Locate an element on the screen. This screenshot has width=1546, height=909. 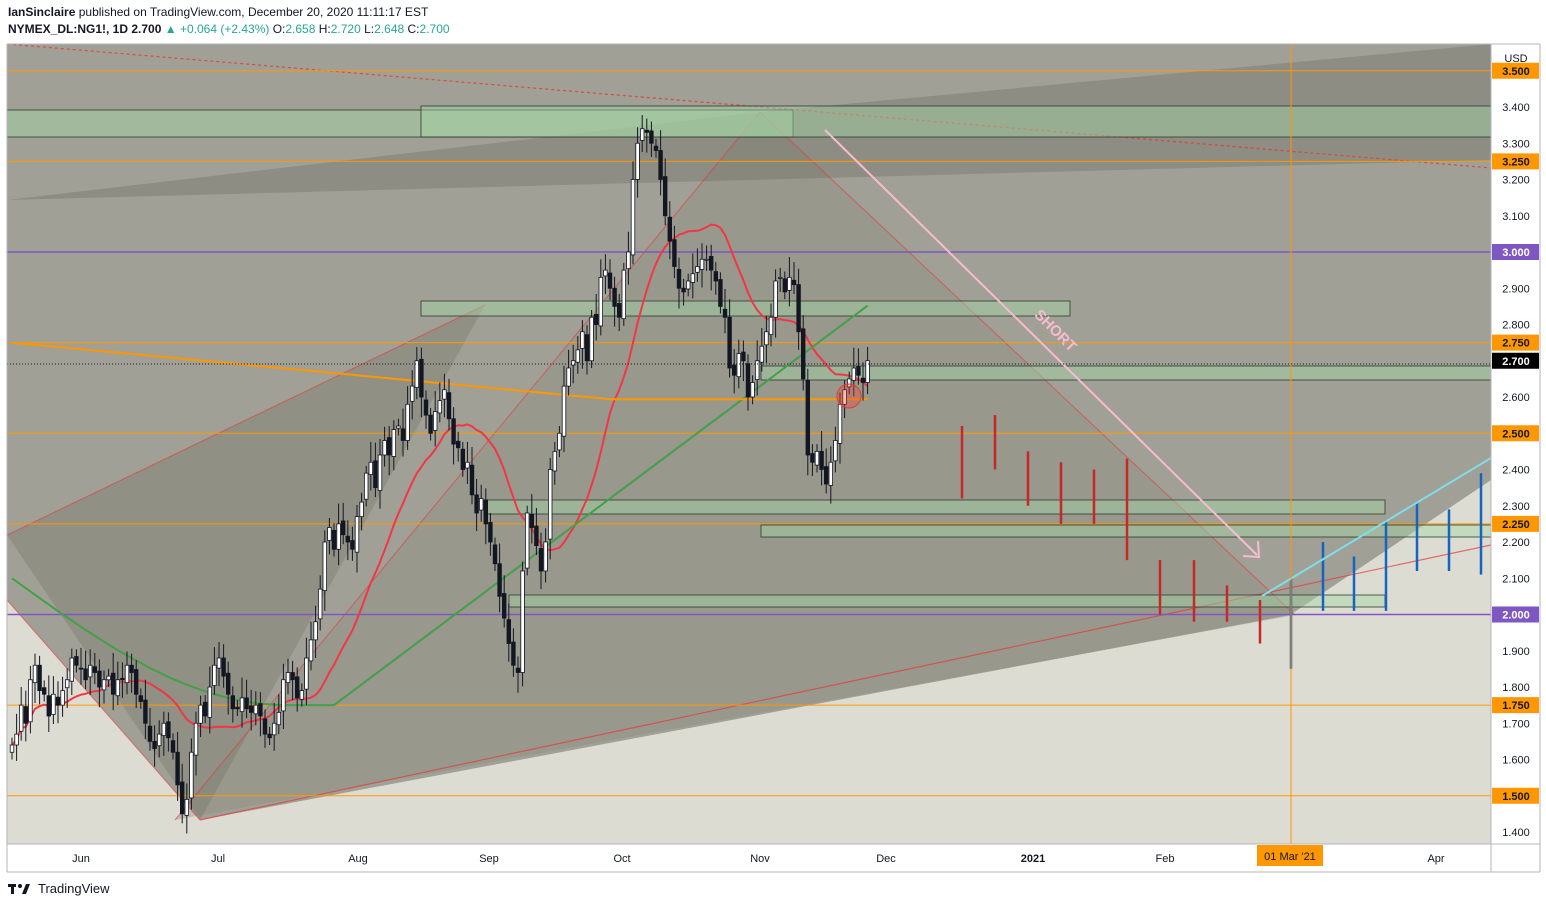
date-label: 01 Mar '21 is located at coordinates (1290, 857).